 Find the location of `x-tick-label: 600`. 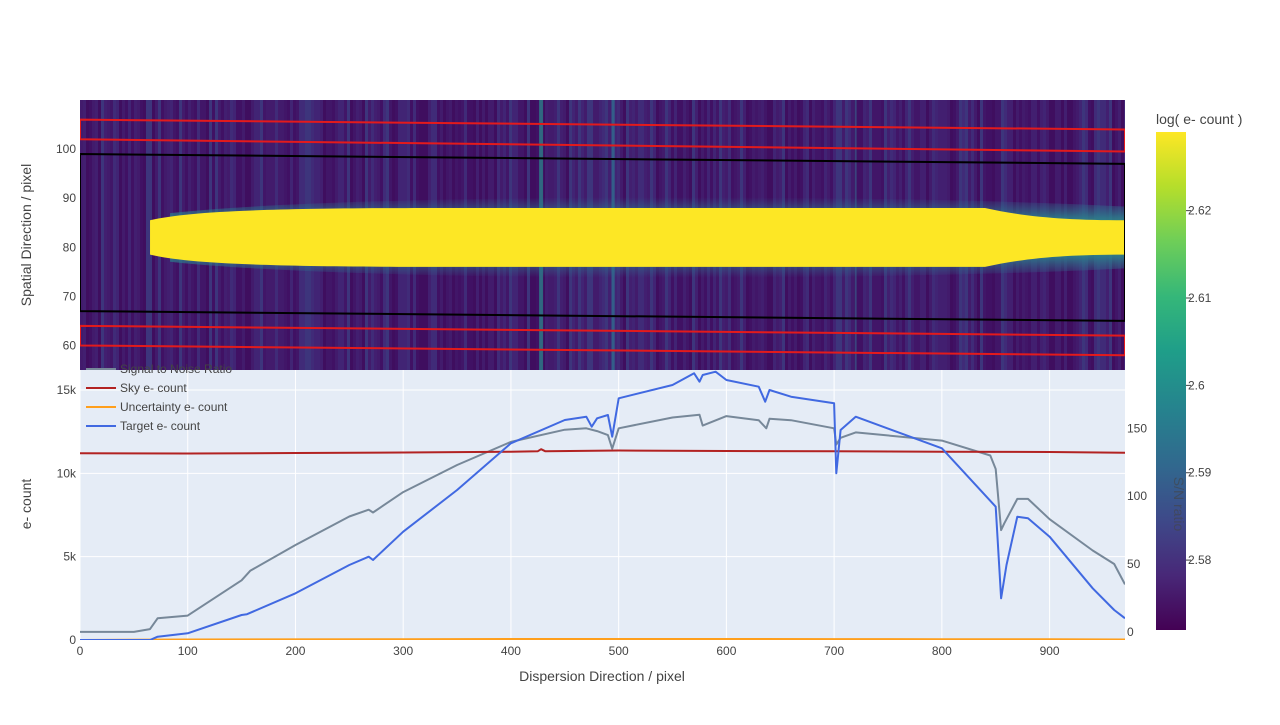

x-tick-label: 600 is located at coordinates (726, 651).